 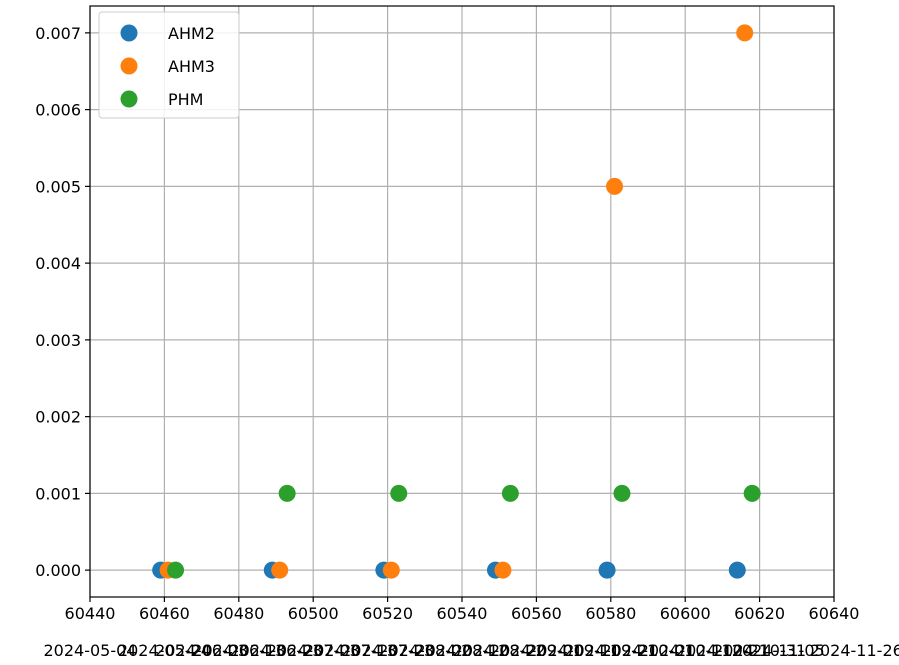 What do you see at coordinates (201, 650) in the screenshot?
I see `x-date-tick-label: 2024-06-03` at bounding box center [201, 650].